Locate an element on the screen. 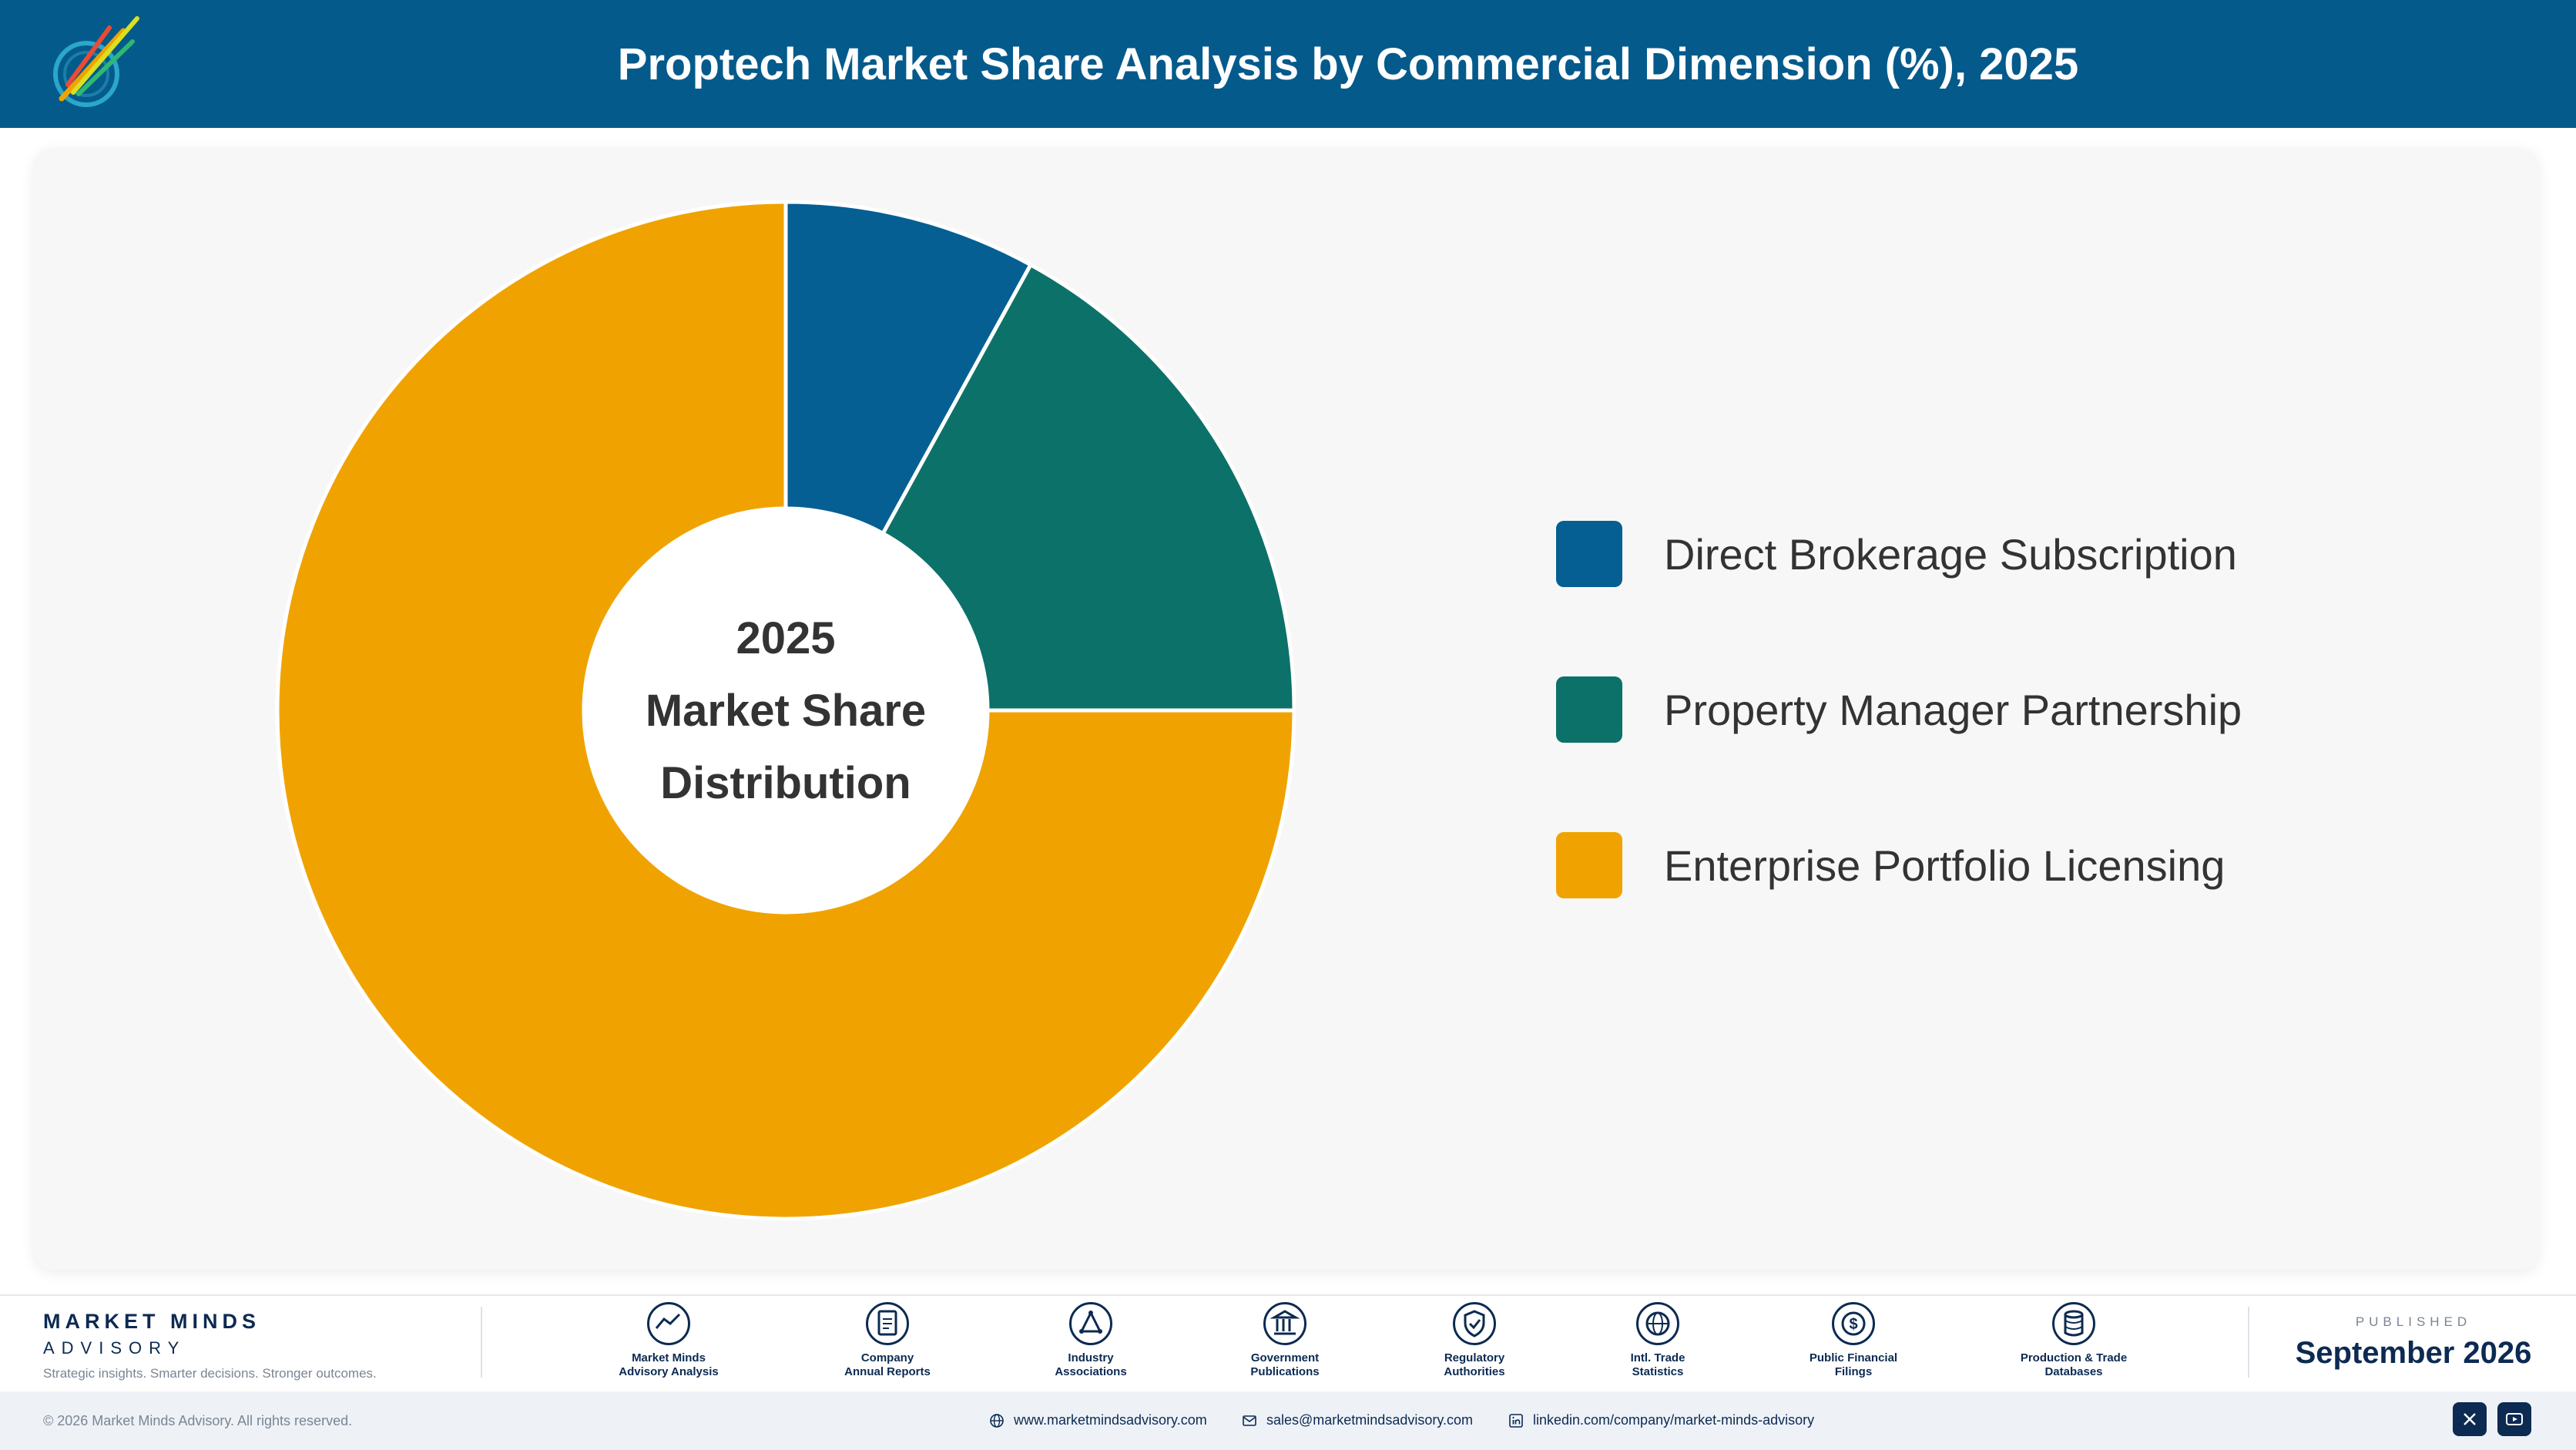 The width and height of the screenshot is (2576, 1450). legend-label: Property Manager Partnership is located at coordinates (1953, 709).